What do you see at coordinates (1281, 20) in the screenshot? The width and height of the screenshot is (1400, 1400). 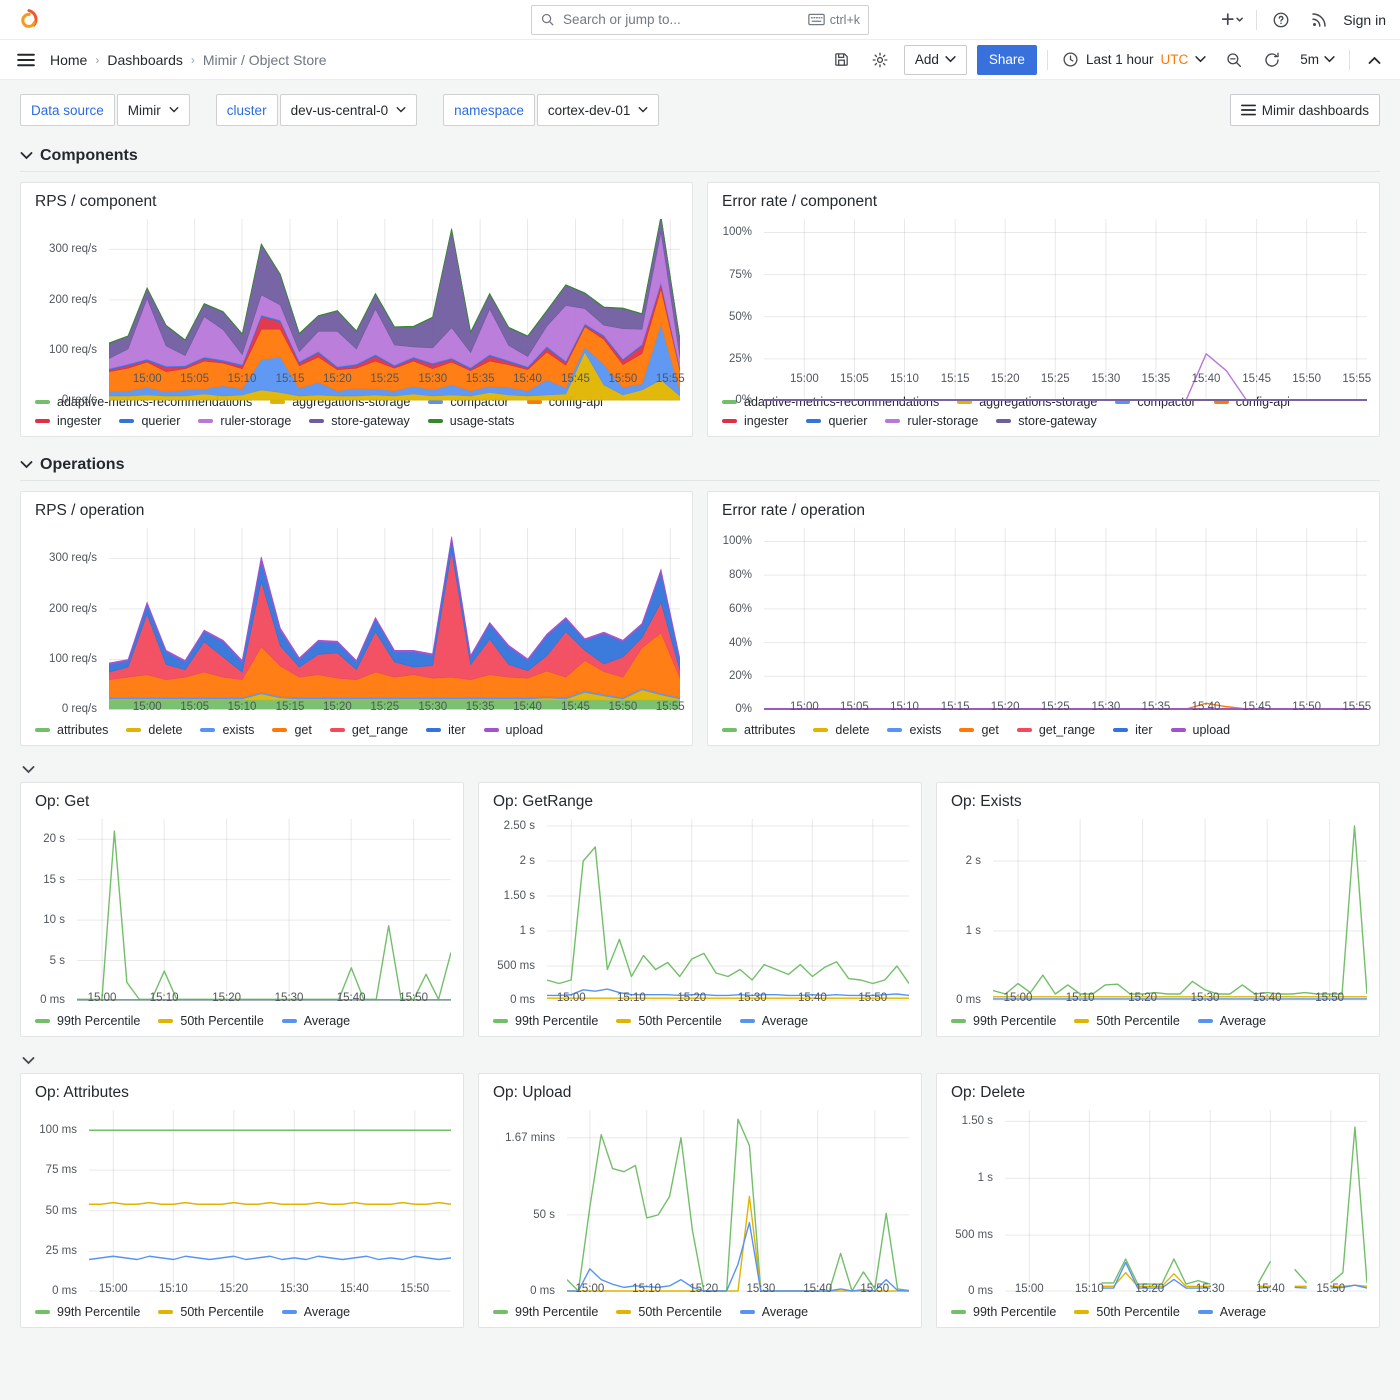 I see `help-button` at bounding box center [1281, 20].